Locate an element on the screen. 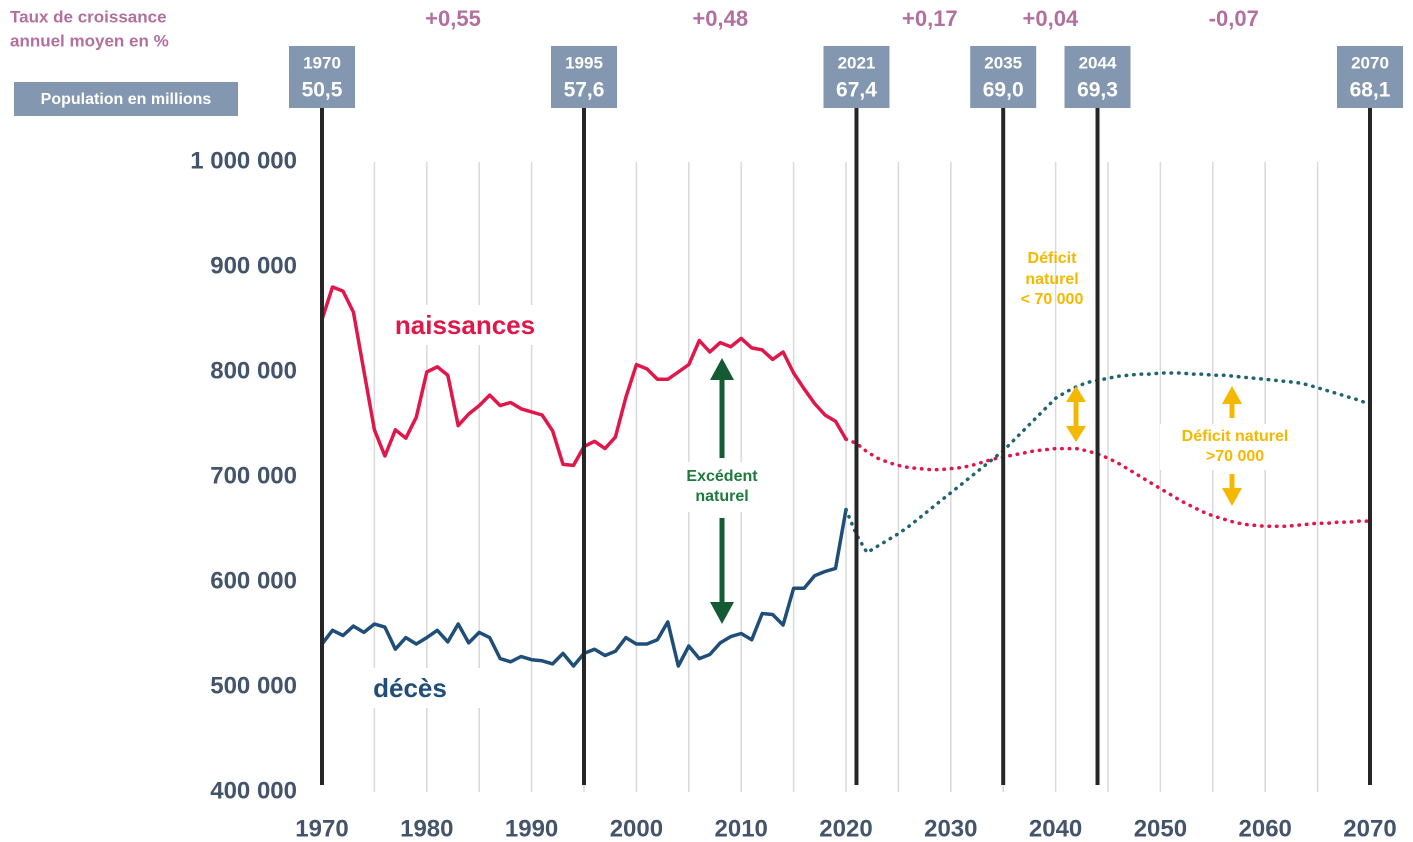 The image size is (1413, 842). x-tick-label: 2040 is located at coordinates (1055, 828).